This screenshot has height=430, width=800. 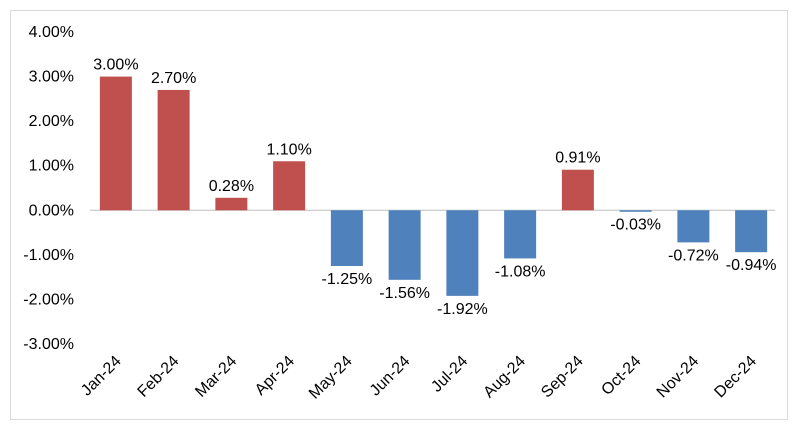 I want to click on data-label-oct-24: -0.03%, so click(x=635, y=225).